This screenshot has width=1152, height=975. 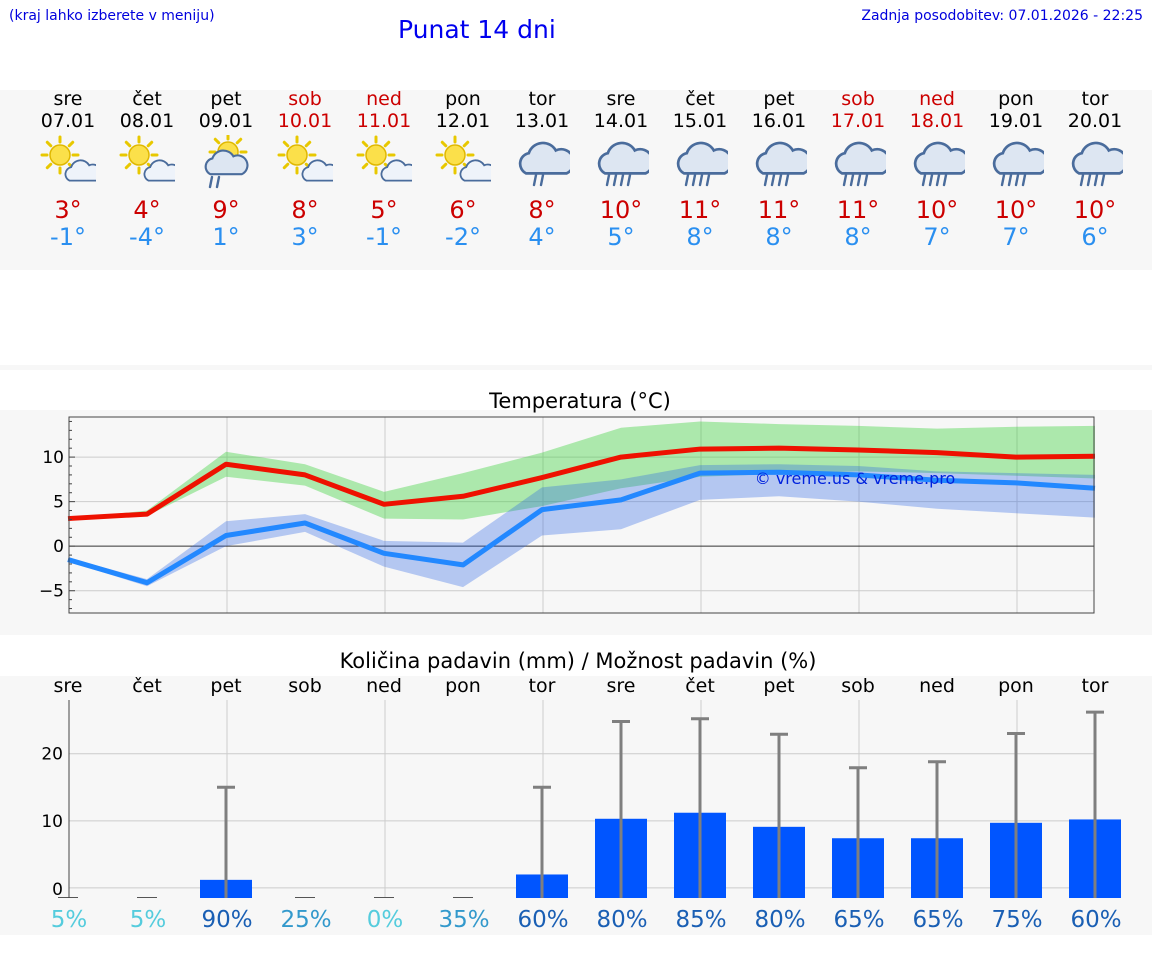 I want to click on max-temp-line, so click(x=581, y=483).